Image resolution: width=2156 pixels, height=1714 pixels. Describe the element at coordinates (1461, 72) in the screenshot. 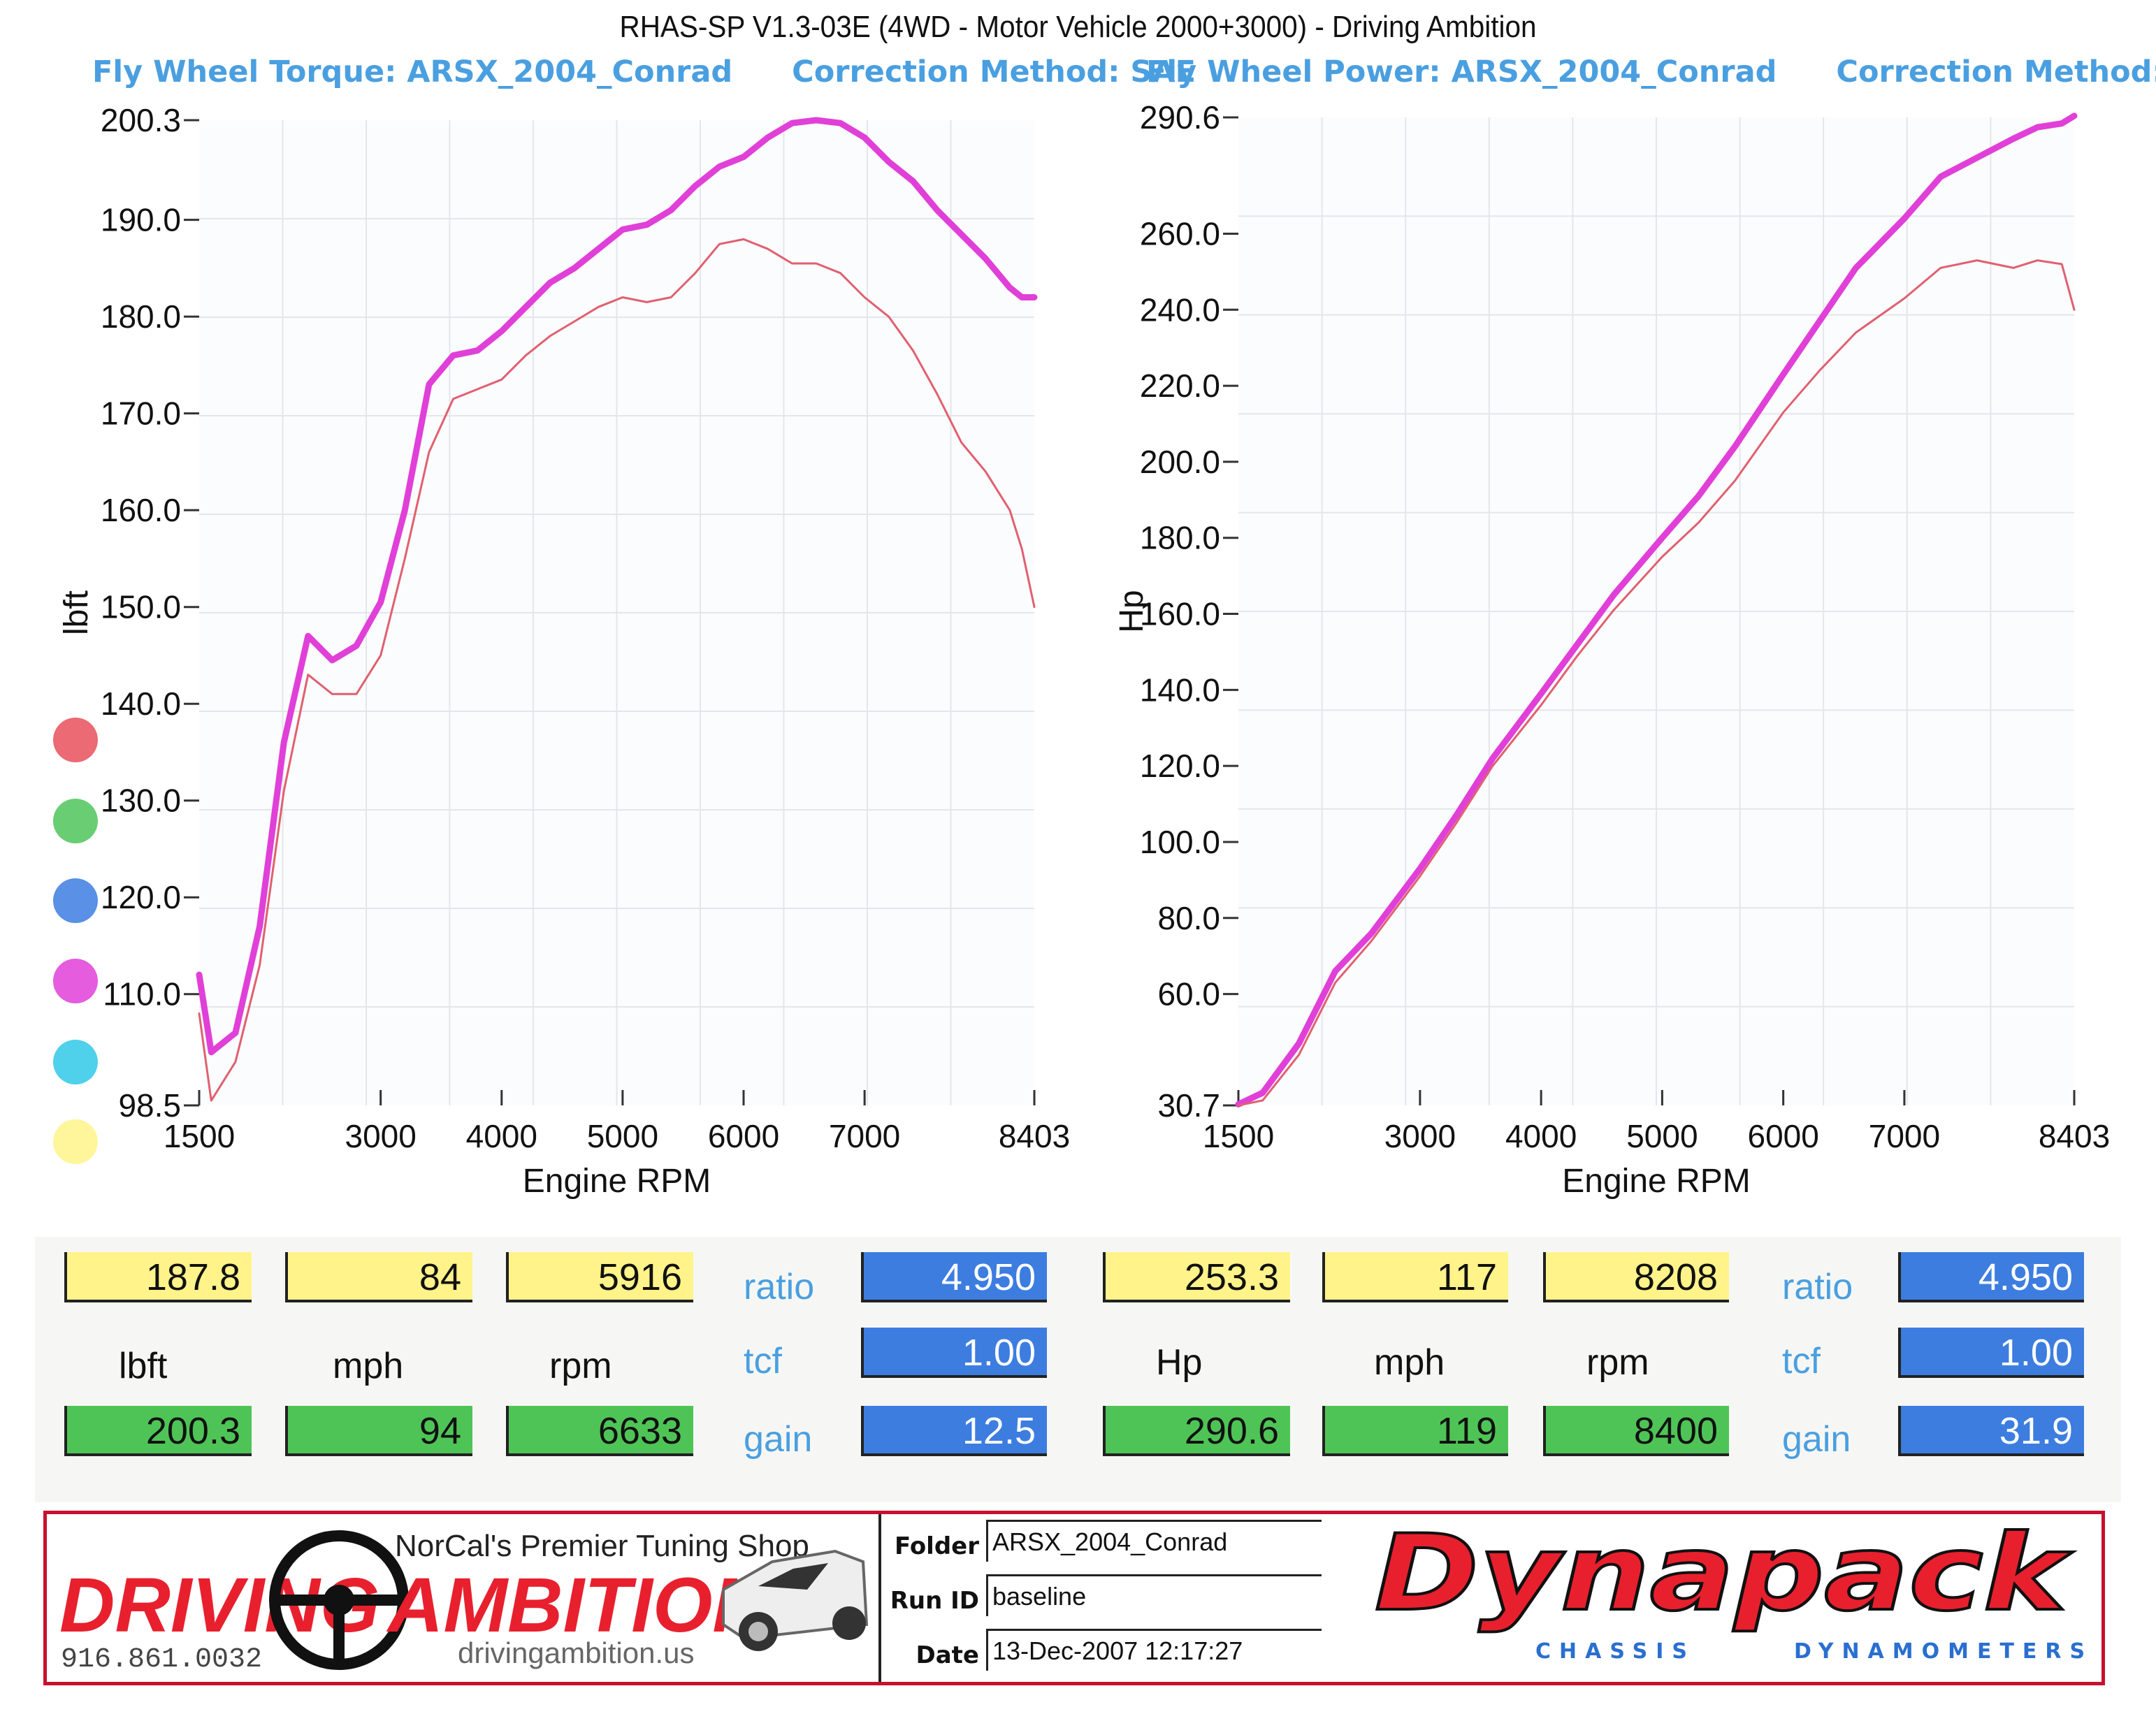

I see `power-chart-title: Fly Wheel Power: ARSX_2004_Conrad` at that location.